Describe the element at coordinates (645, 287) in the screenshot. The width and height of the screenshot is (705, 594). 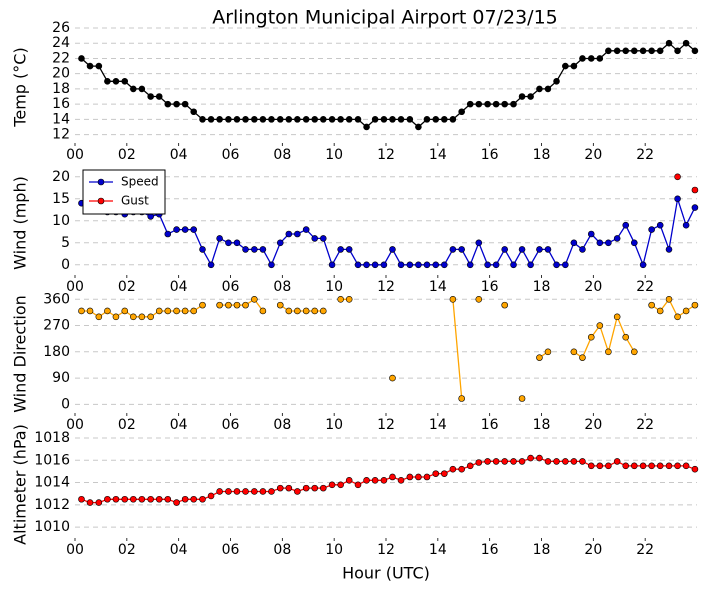
I see `x-tick-label: 22` at that location.